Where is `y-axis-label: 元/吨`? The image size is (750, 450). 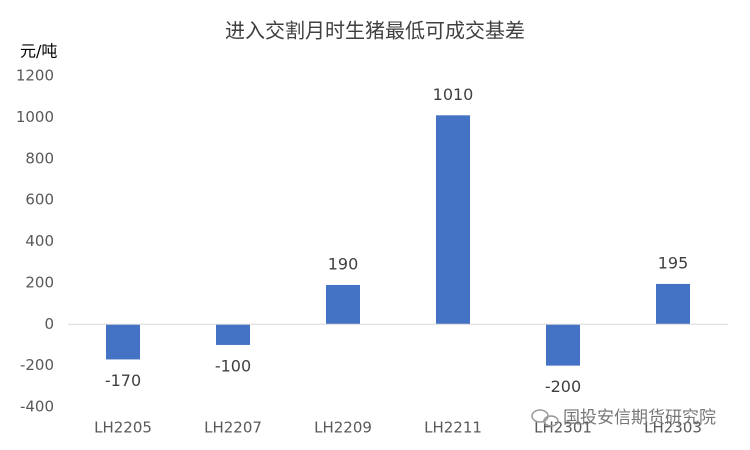 y-axis-label: 元/吨 is located at coordinates (38, 51).